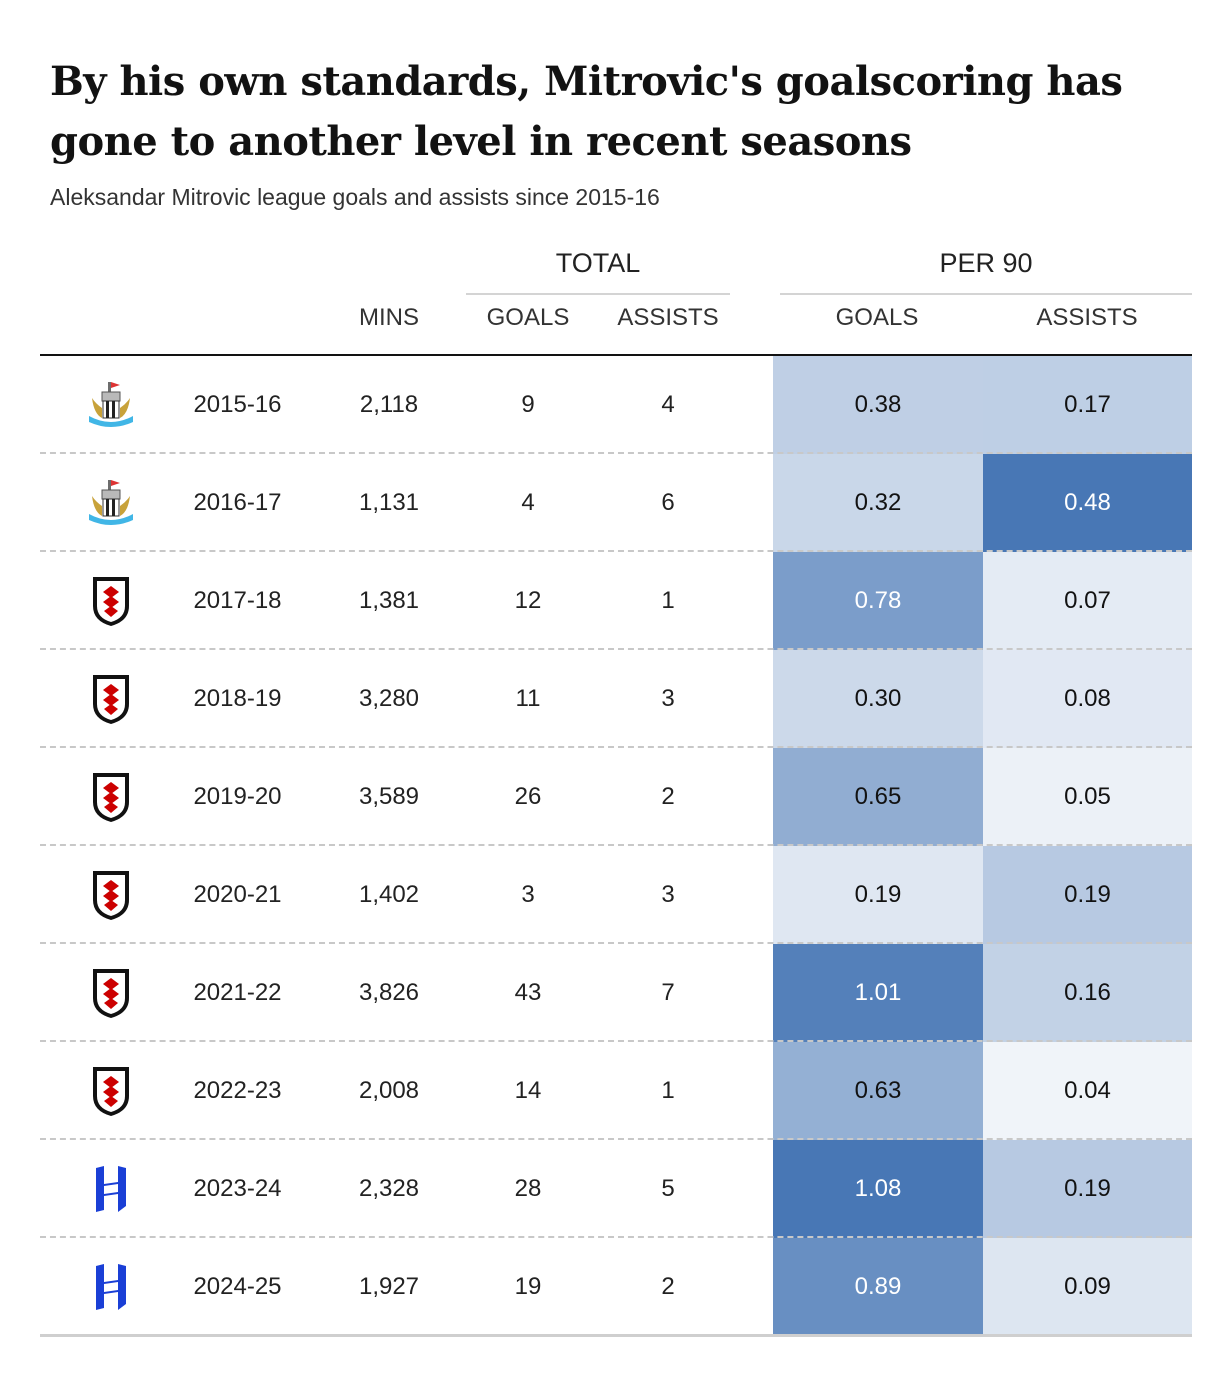 The width and height of the screenshot is (1232, 1376). What do you see at coordinates (389, 894) in the screenshot?
I see `mins-cell: 1,402` at bounding box center [389, 894].